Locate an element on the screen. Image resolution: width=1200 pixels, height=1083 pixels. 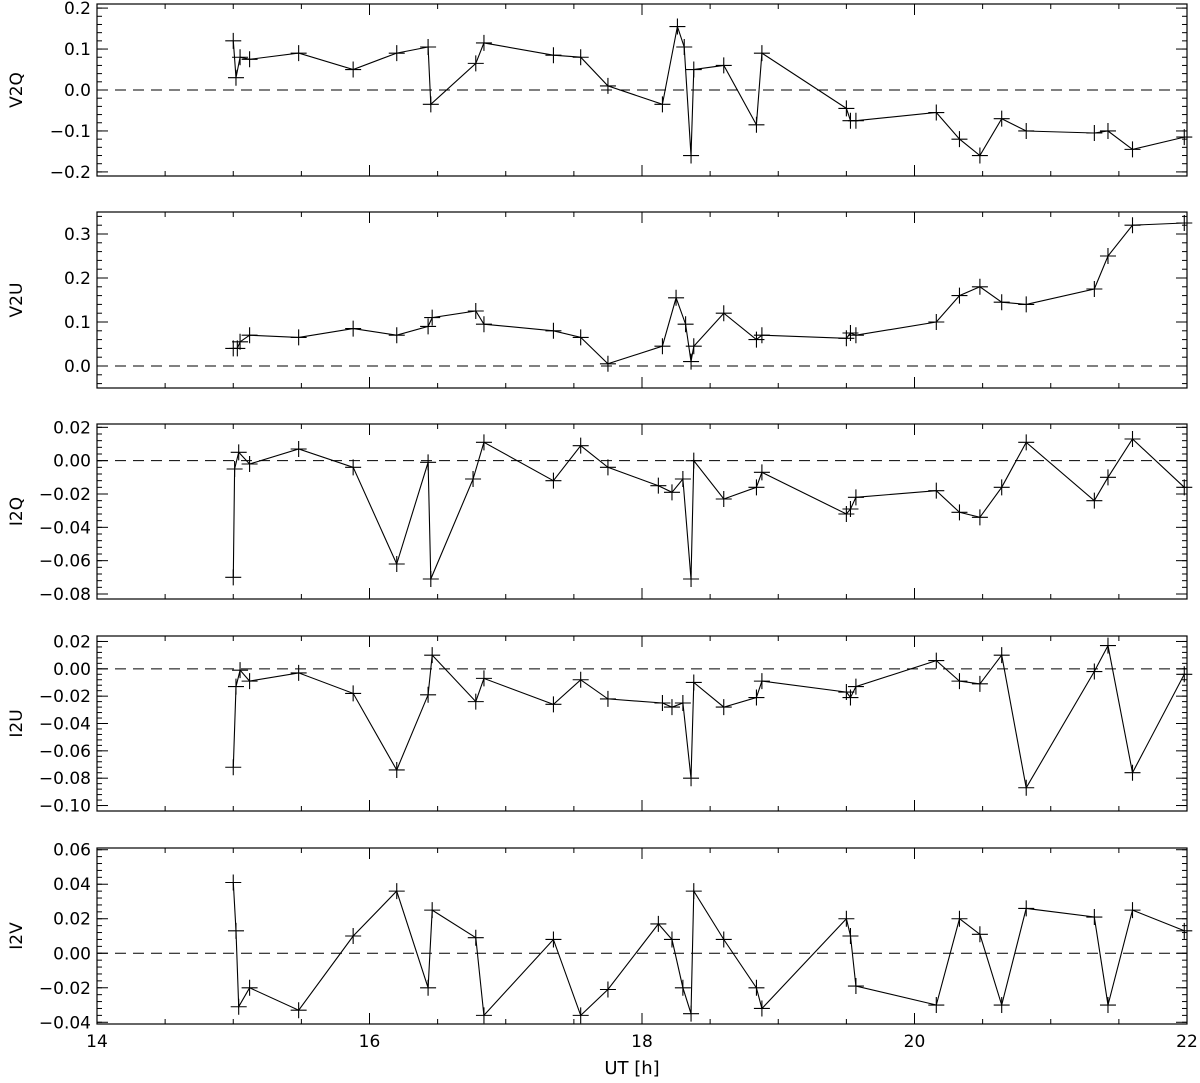
y-tick-label: 0.00 is located at coordinates (72, 462).